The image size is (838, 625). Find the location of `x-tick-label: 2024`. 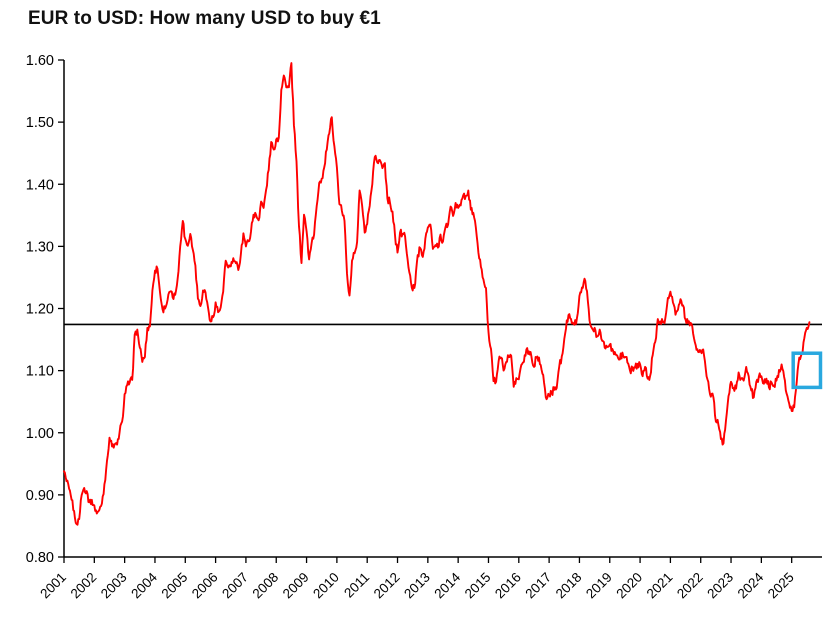

x-tick-label: 2024 is located at coordinates (751, 585).